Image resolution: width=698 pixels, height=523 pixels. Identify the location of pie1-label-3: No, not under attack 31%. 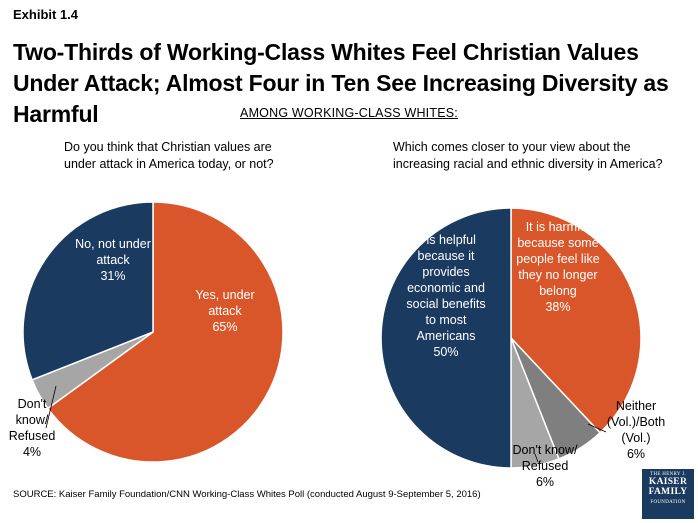
(113, 260).